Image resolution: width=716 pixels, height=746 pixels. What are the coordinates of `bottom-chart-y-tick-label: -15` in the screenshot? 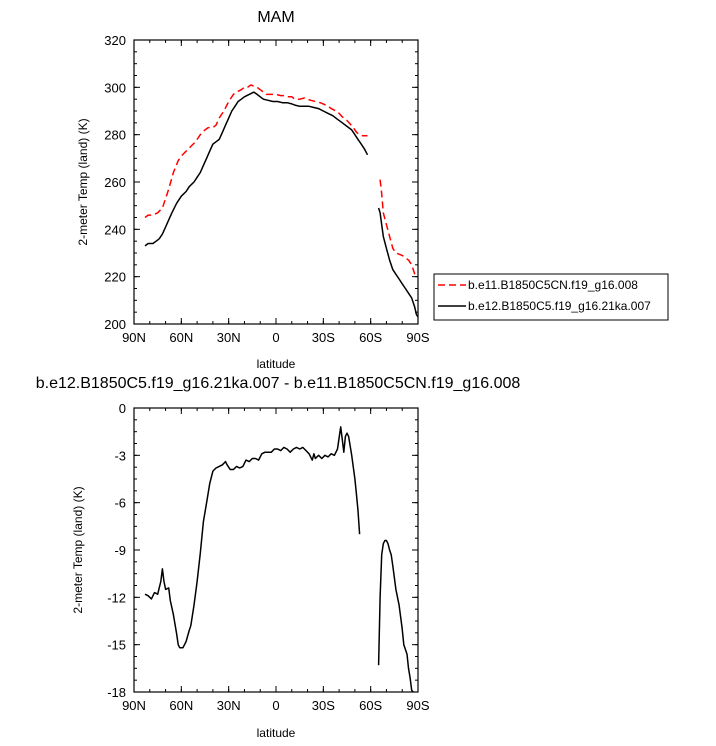 It's located at (116, 645).